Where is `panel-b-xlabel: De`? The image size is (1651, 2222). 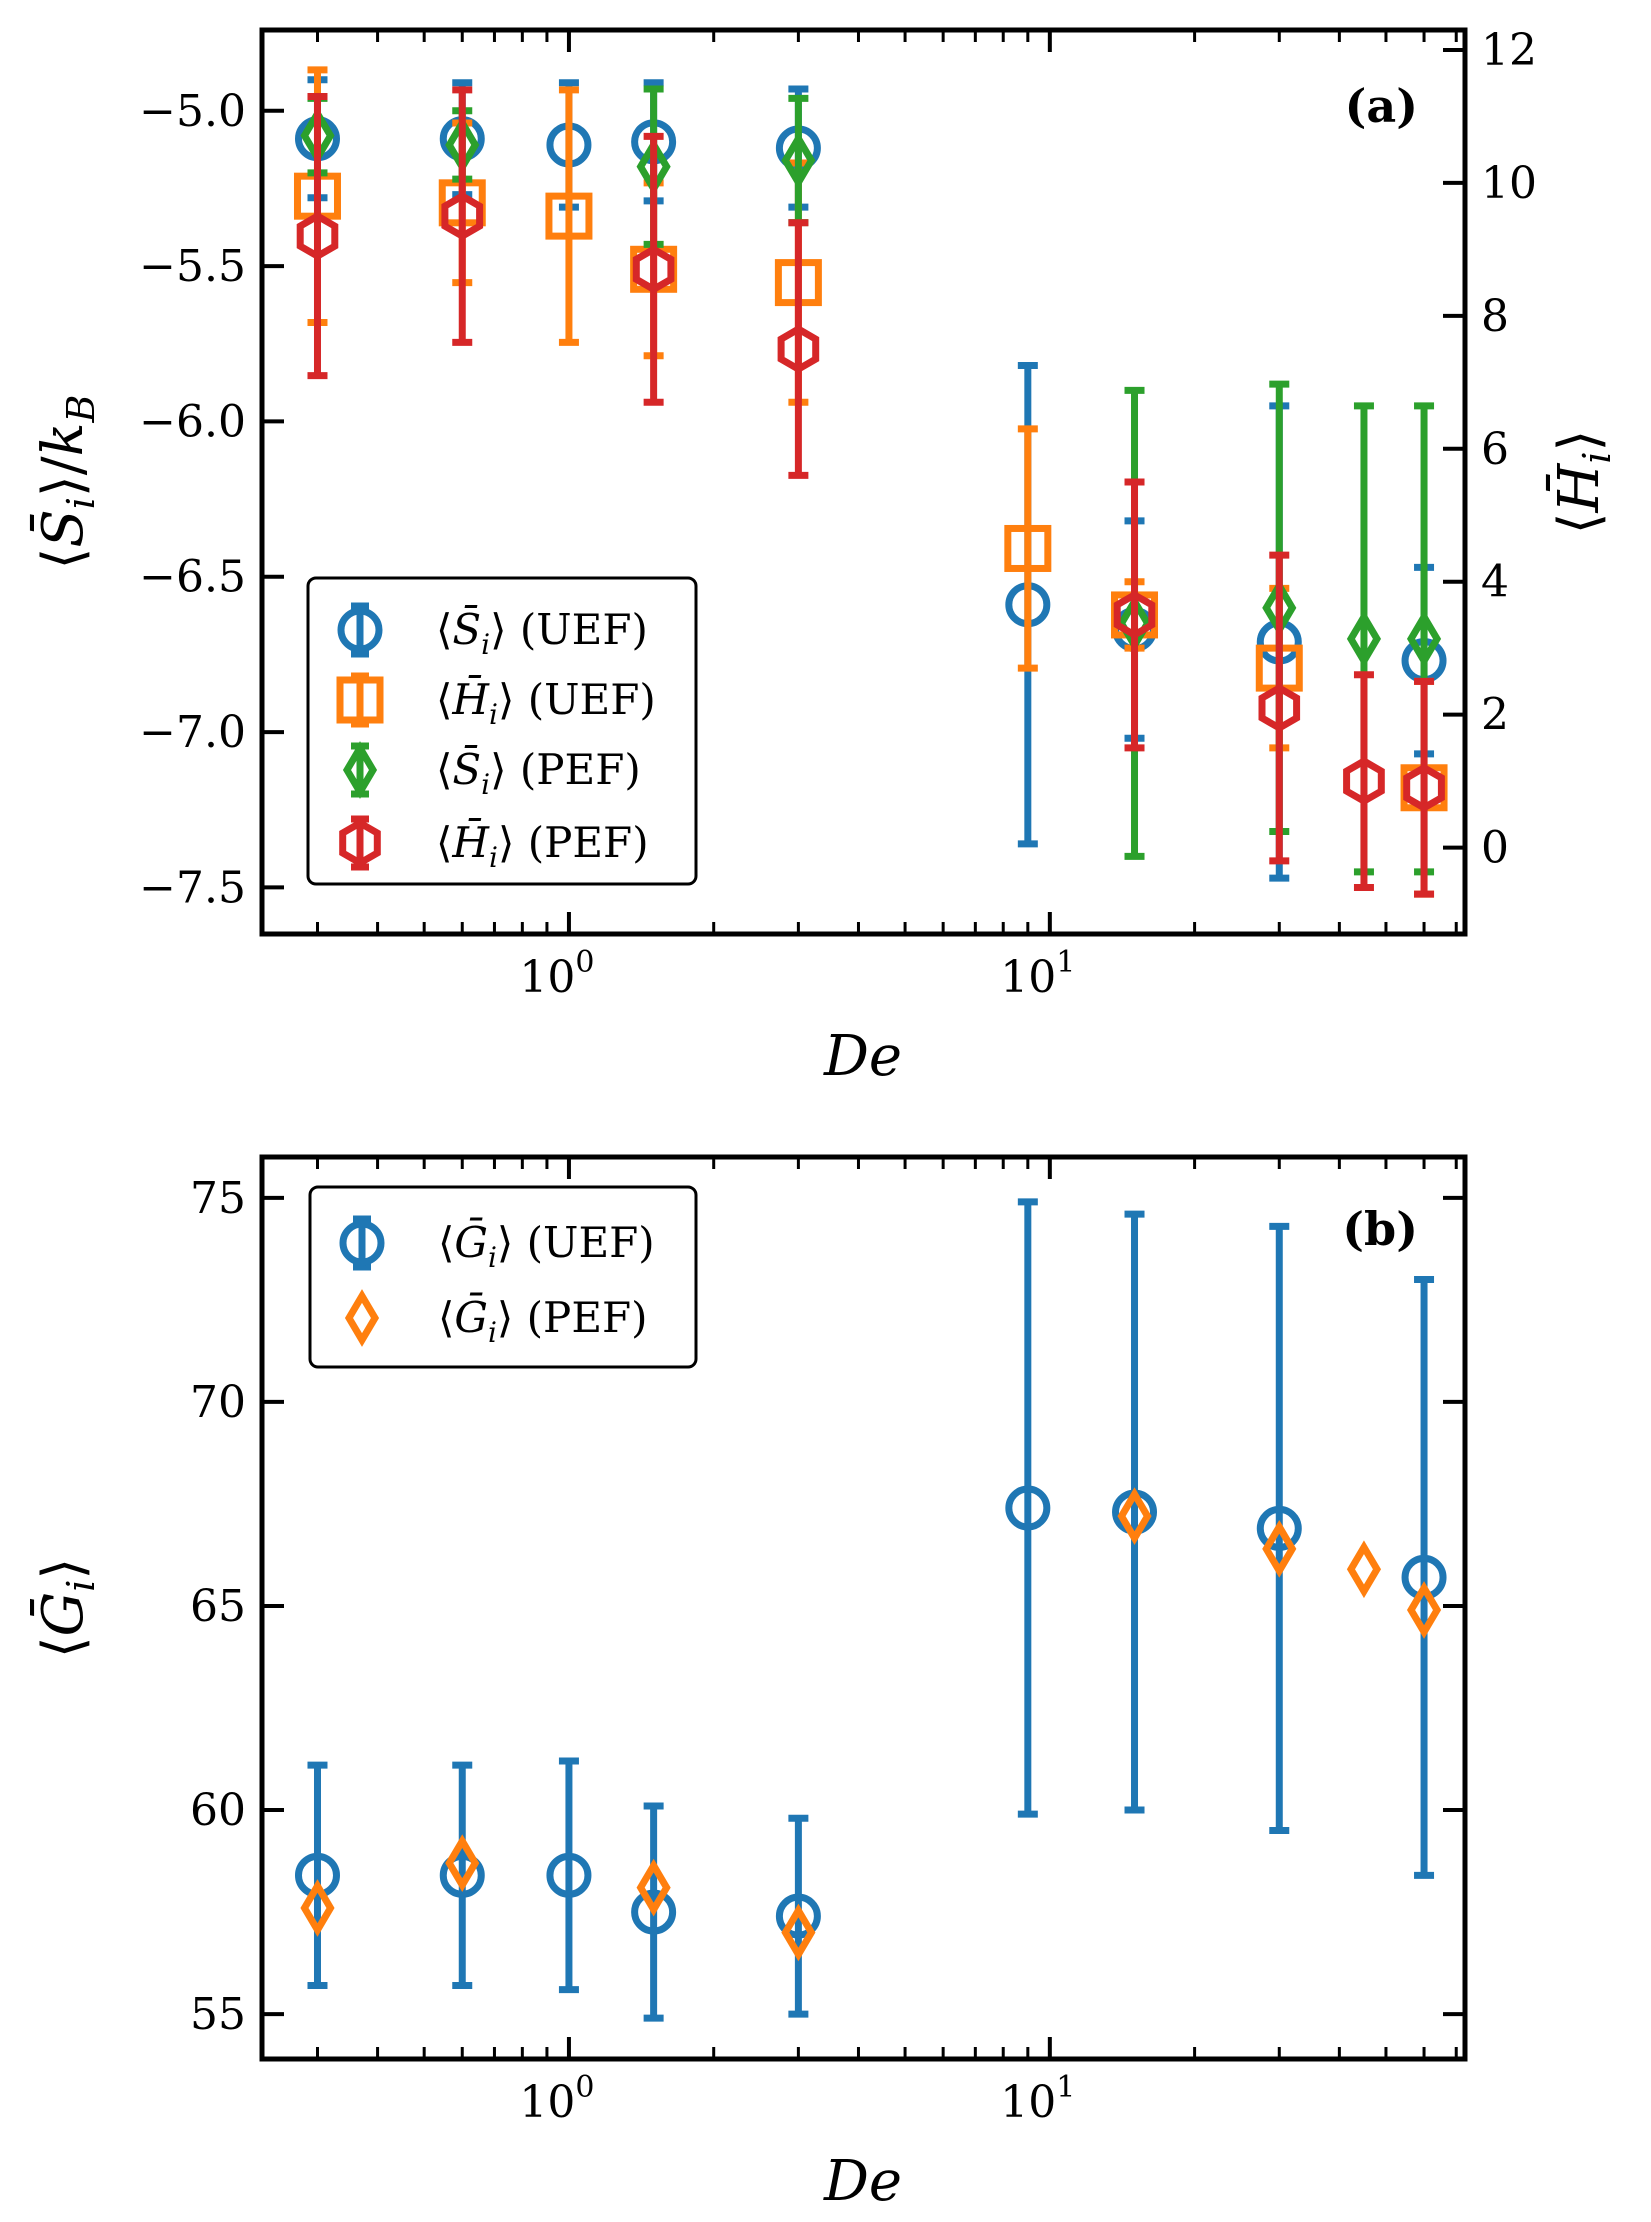 panel-b-xlabel: De is located at coordinates (862, 2181).